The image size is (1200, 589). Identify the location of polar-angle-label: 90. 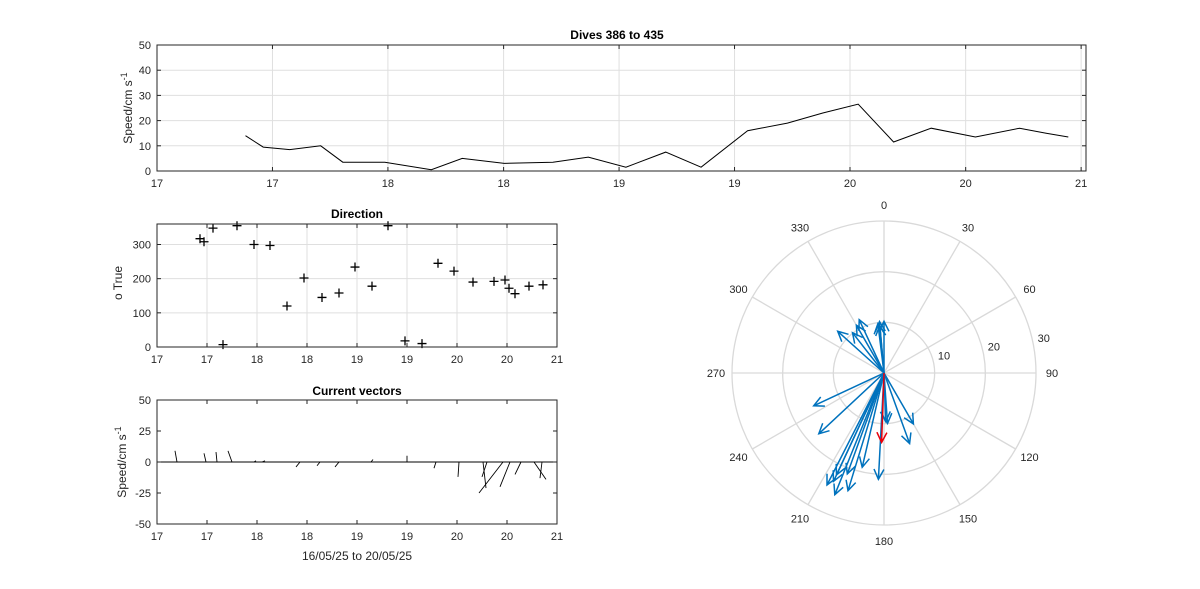
(1052, 374).